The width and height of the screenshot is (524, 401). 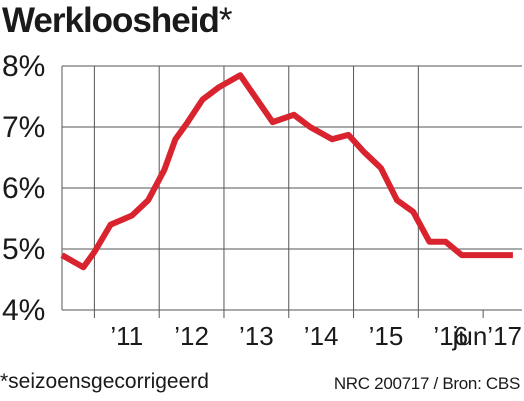 I want to click on chart-title: Werkloosheid*, so click(x=117, y=20).